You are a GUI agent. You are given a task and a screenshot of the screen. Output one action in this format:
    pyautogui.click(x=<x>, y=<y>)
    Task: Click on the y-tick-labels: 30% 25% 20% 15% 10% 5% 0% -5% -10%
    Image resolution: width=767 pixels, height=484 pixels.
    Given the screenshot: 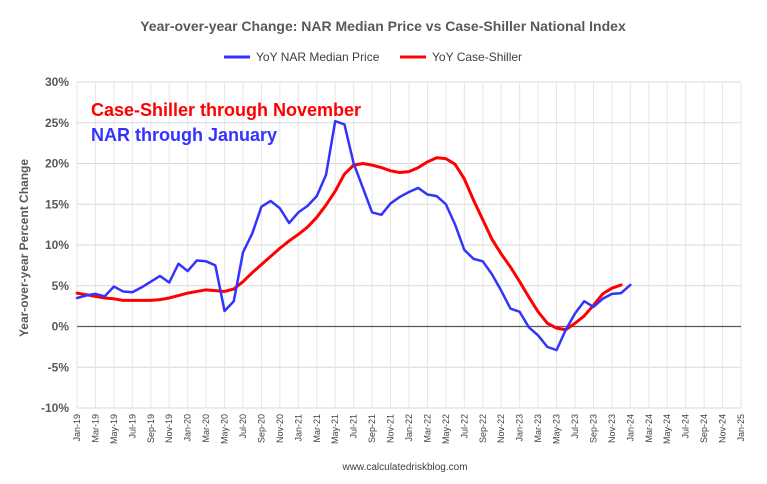 What is the action you would take?
    pyautogui.click(x=55, y=245)
    